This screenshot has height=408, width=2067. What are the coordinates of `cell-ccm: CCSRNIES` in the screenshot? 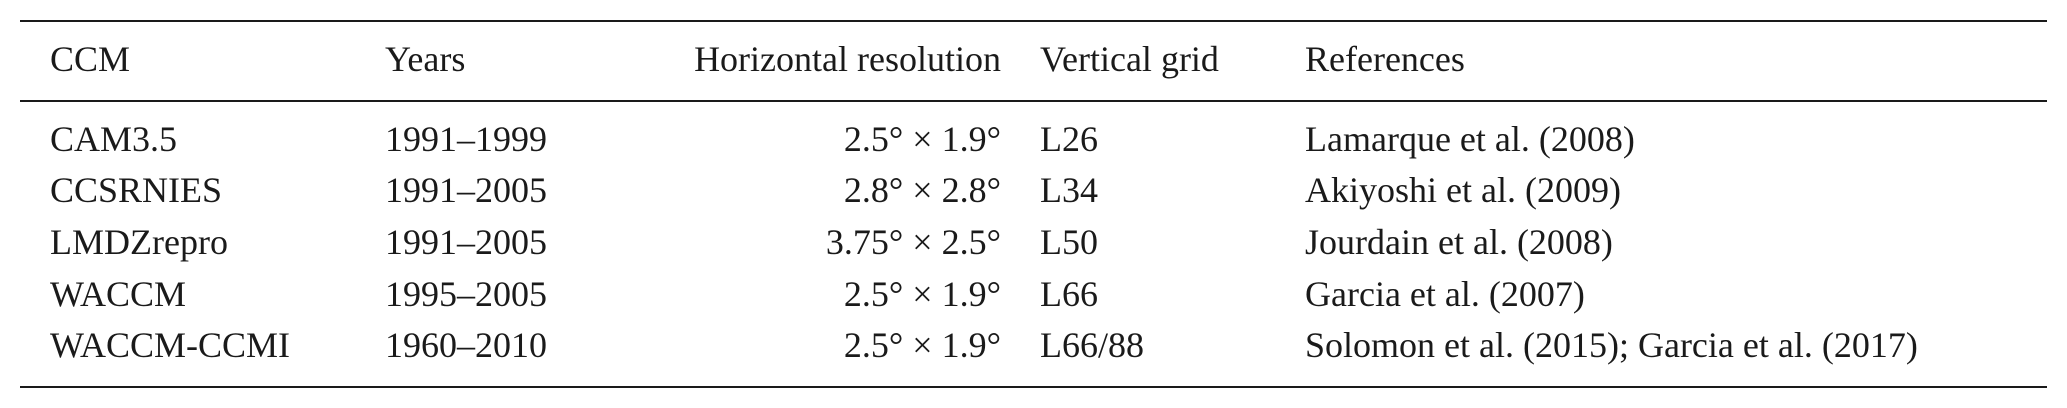 It's located at (136, 190).